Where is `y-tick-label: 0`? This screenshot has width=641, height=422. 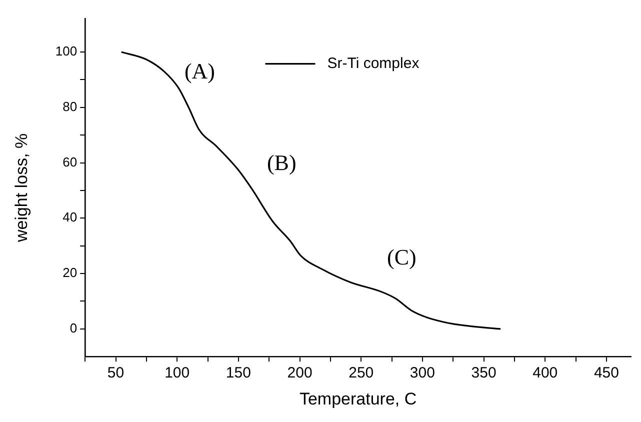
y-tick-label: 0 is located at coordinates (74, 328).